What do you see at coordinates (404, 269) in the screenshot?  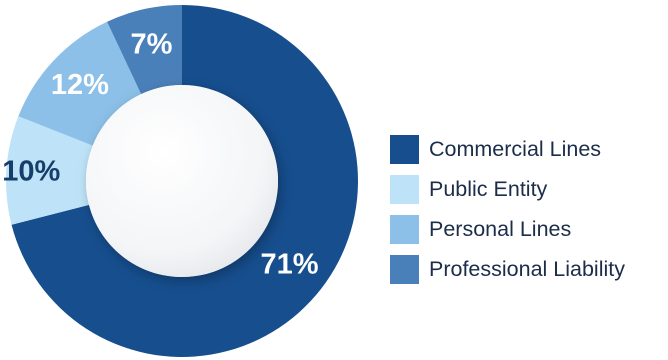 I see `legend-swatch-professional-liability` at bounding box center [404, 269].